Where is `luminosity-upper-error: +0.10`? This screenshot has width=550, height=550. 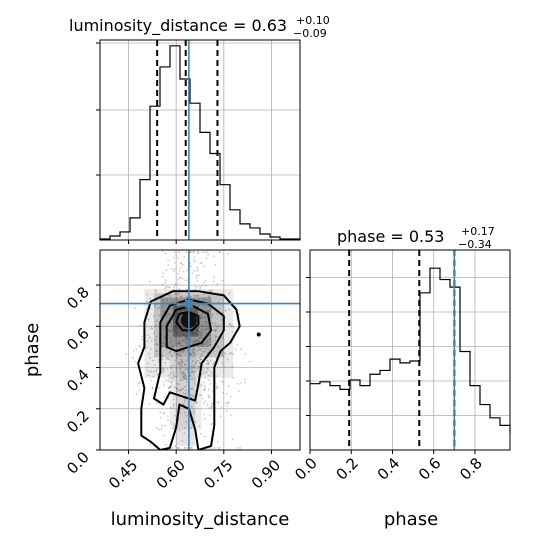 luminosity-upper-error: +0.10 is located at coordinates (313, 20).